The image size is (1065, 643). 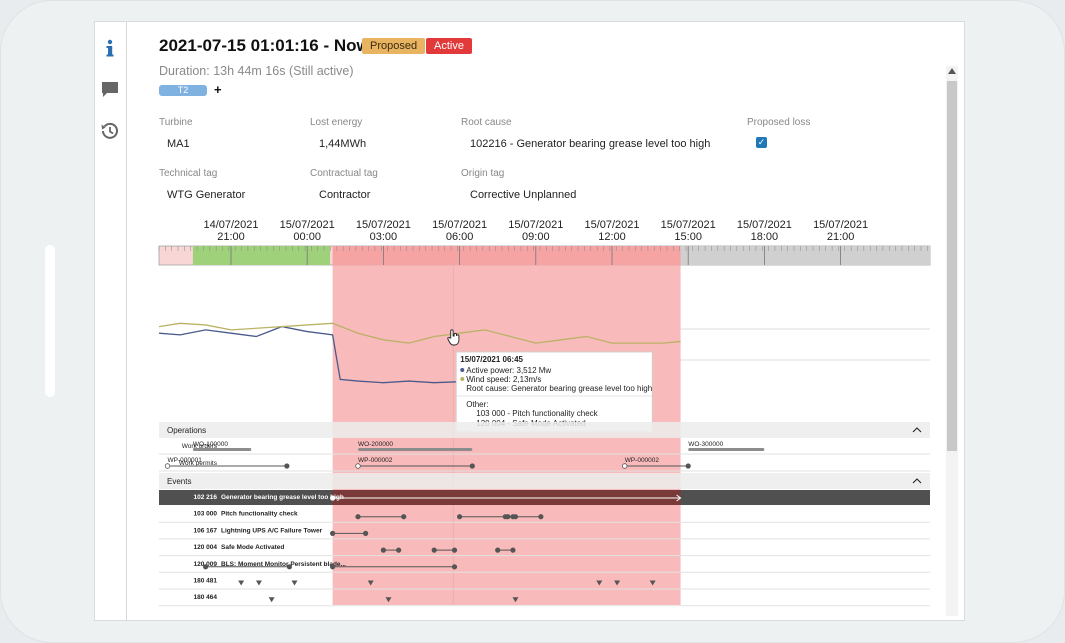 I want to click on active-power-line, so click(x=334, y=354).